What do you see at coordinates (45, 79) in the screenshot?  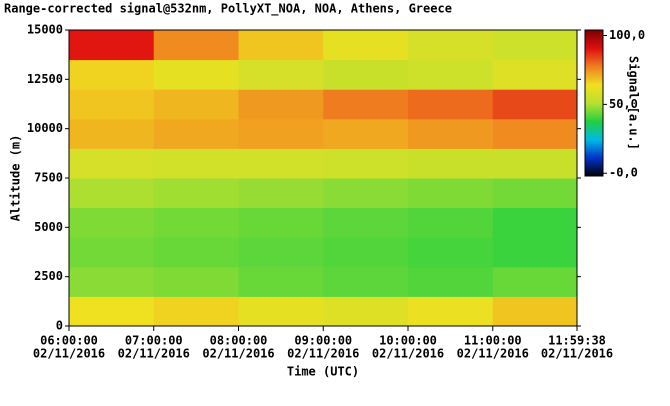 I see `y-tick-label: 12500` at bounding box center [45, 79].